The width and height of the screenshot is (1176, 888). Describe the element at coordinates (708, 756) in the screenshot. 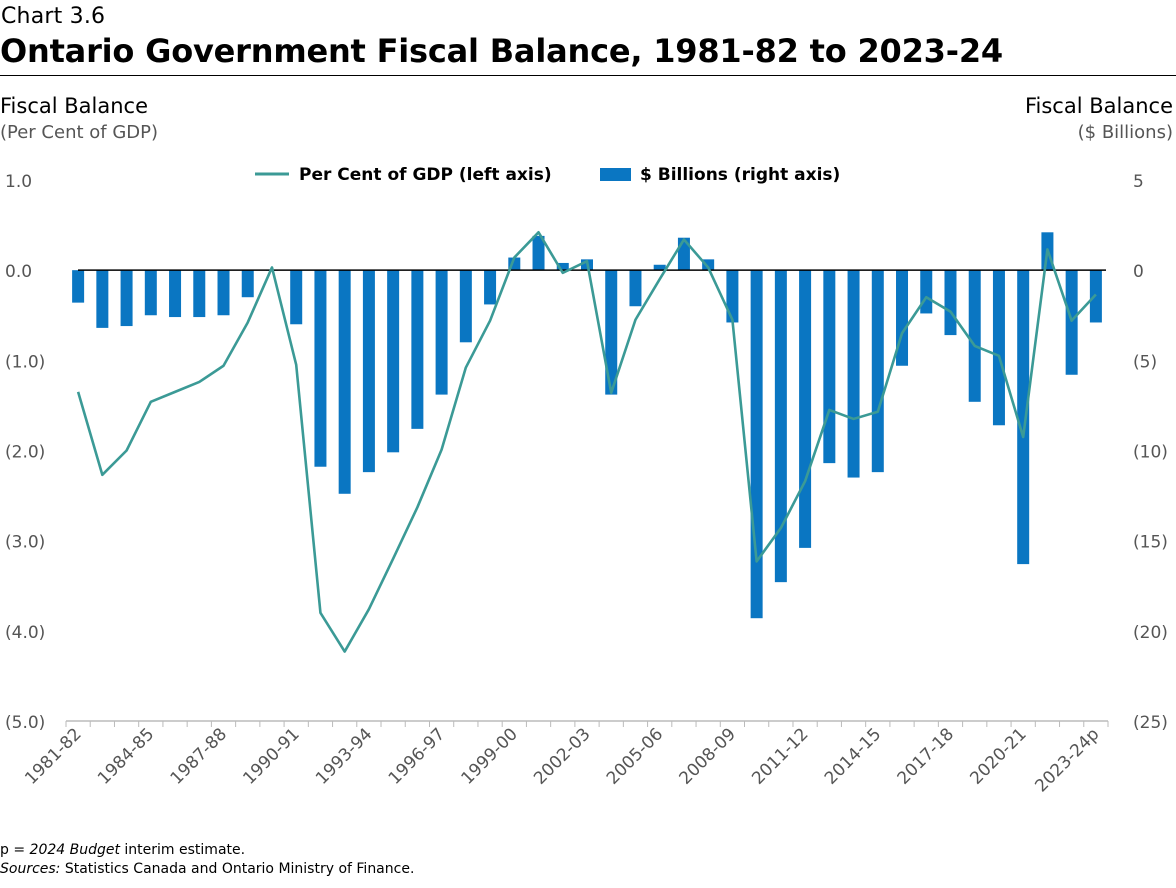

I see `x-axis-tick-label: 2008-09` at that location.